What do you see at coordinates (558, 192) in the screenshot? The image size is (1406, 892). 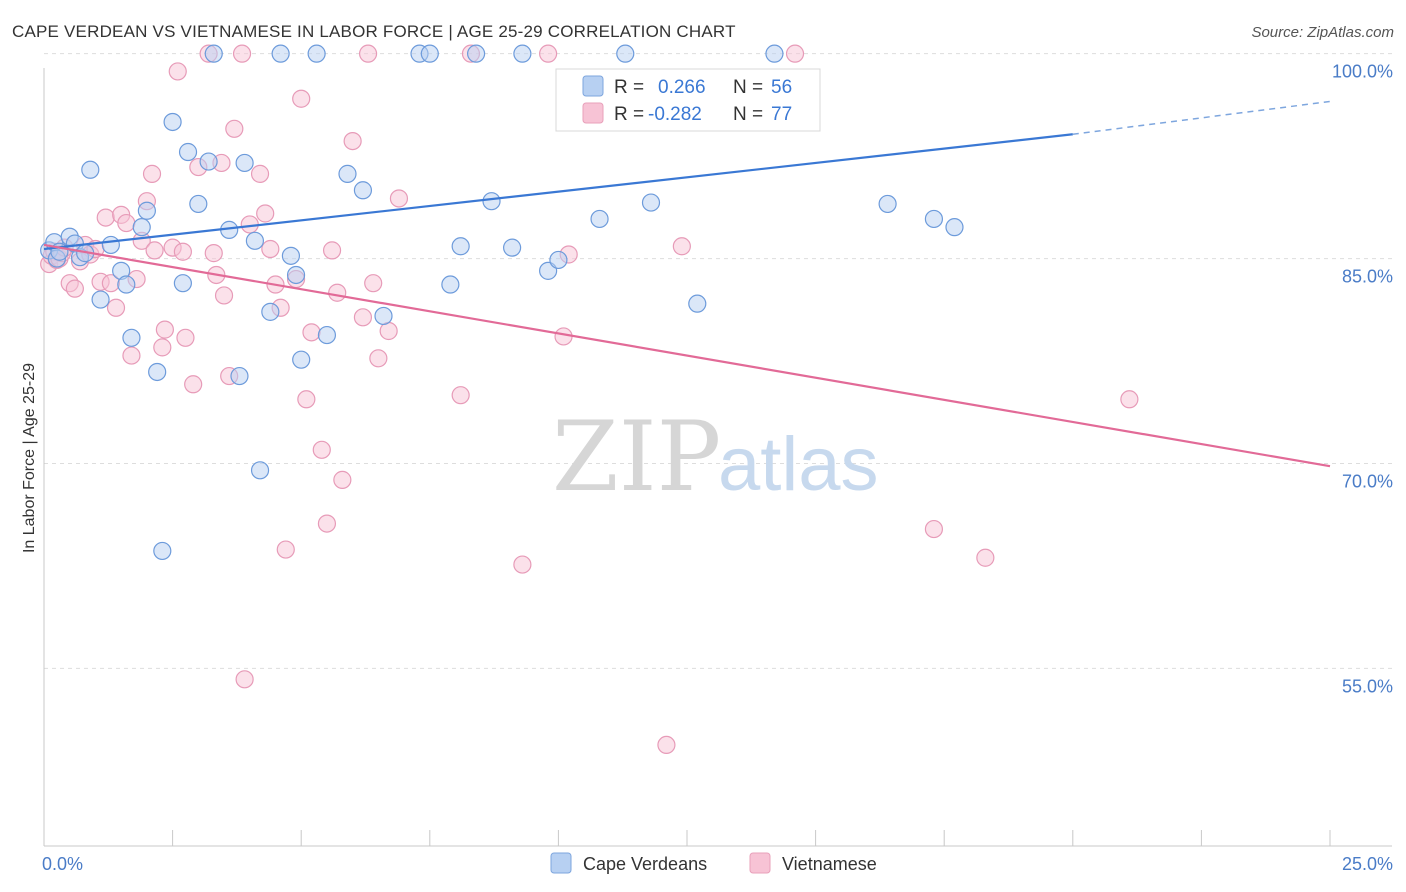 I see `trend-line-cape-verdeans` at bounding box center [558, 192].